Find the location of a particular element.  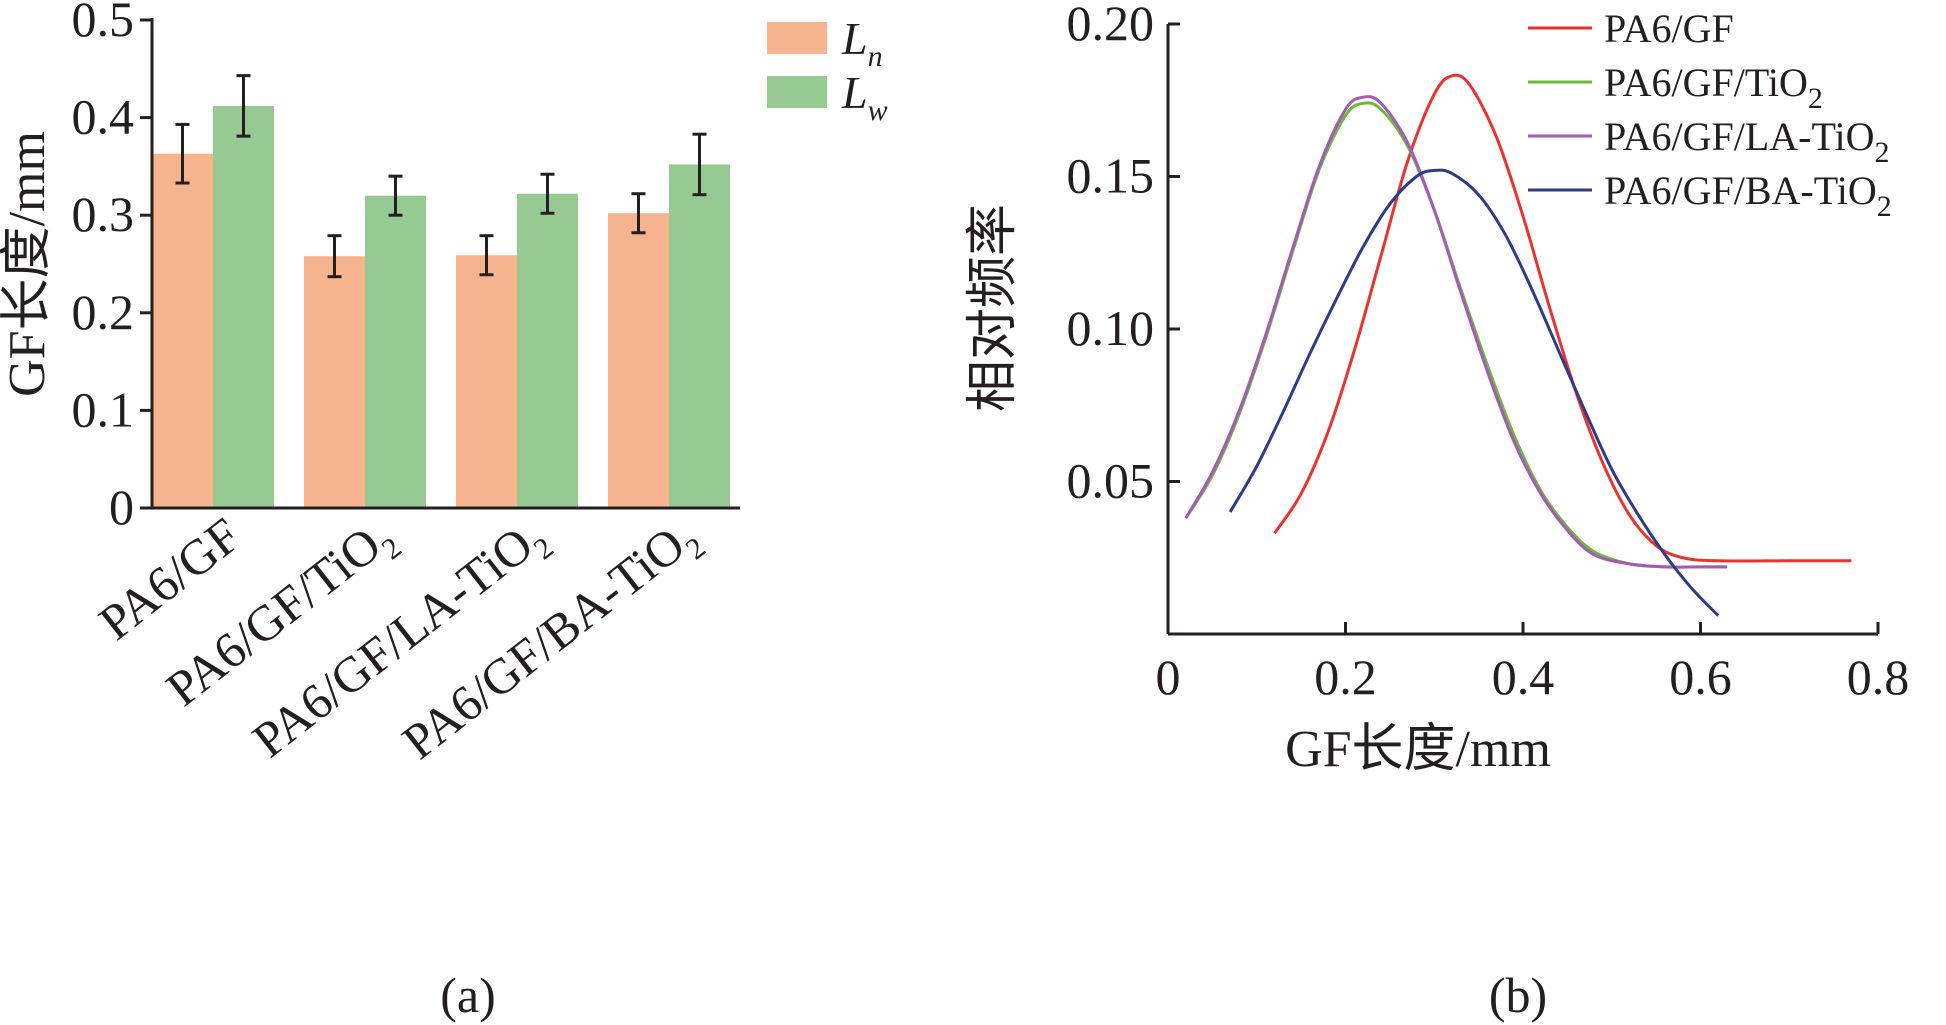

y-tick-label: 0.1 is located at coordinates (103, 409).